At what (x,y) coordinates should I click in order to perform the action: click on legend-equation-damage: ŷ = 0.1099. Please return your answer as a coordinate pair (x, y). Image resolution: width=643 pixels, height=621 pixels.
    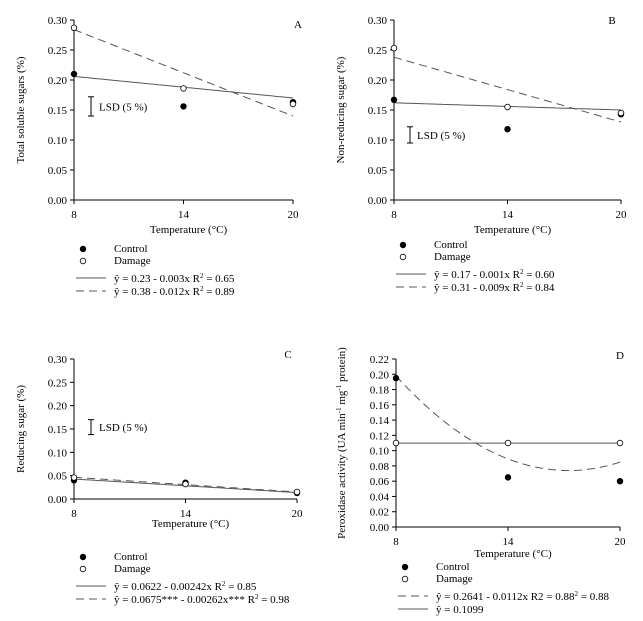
    Looking at the image, I should click on (460, 610).